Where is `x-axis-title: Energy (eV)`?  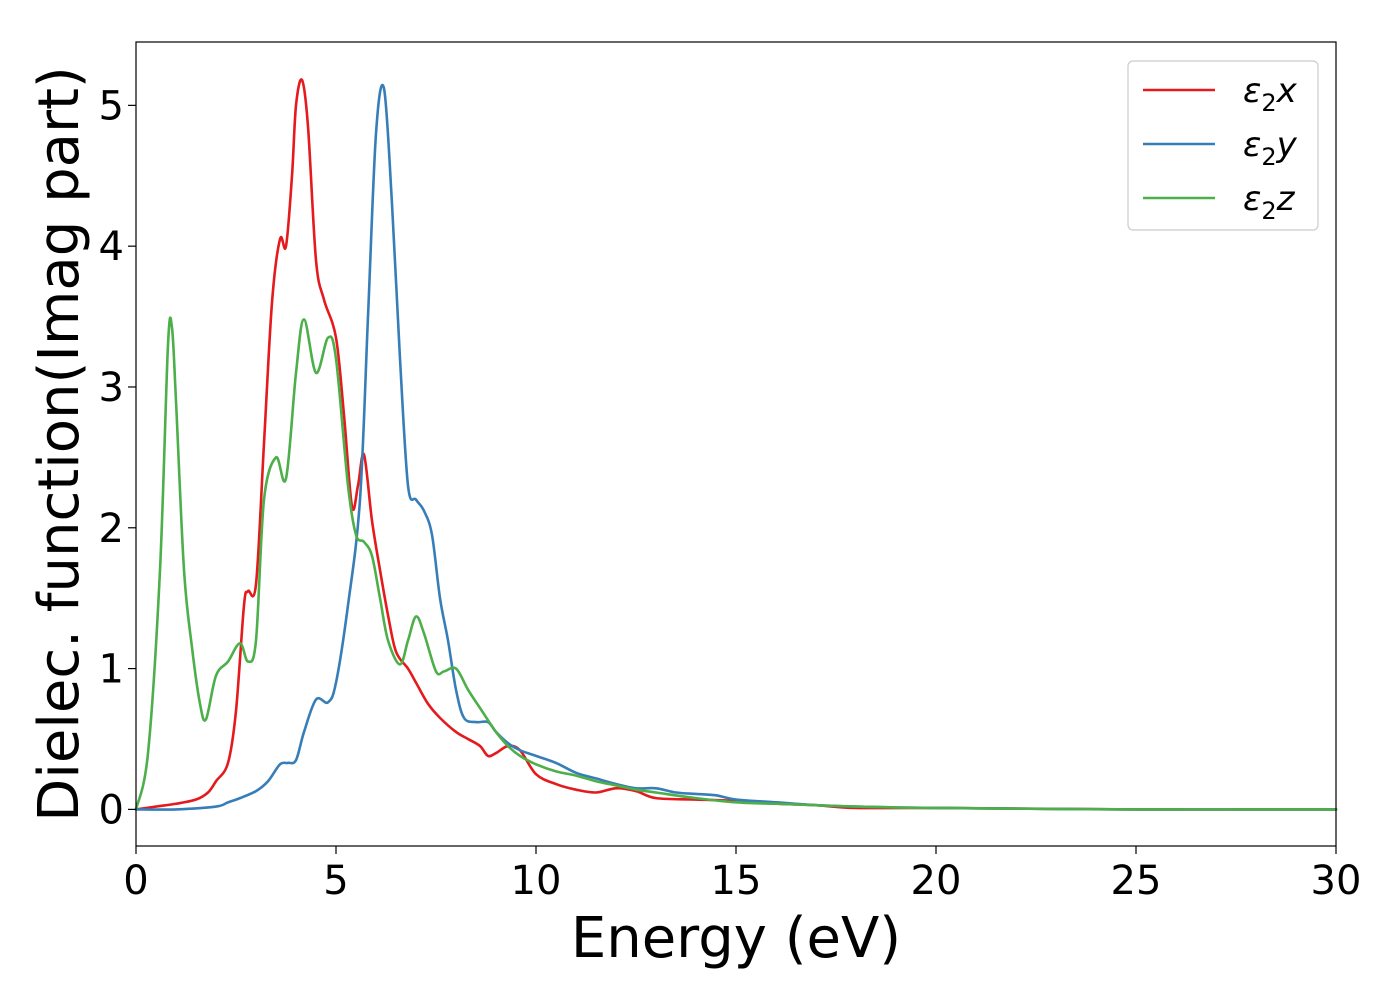
x-axis-title: Energy (eV) is located at coordinates (736, 938).